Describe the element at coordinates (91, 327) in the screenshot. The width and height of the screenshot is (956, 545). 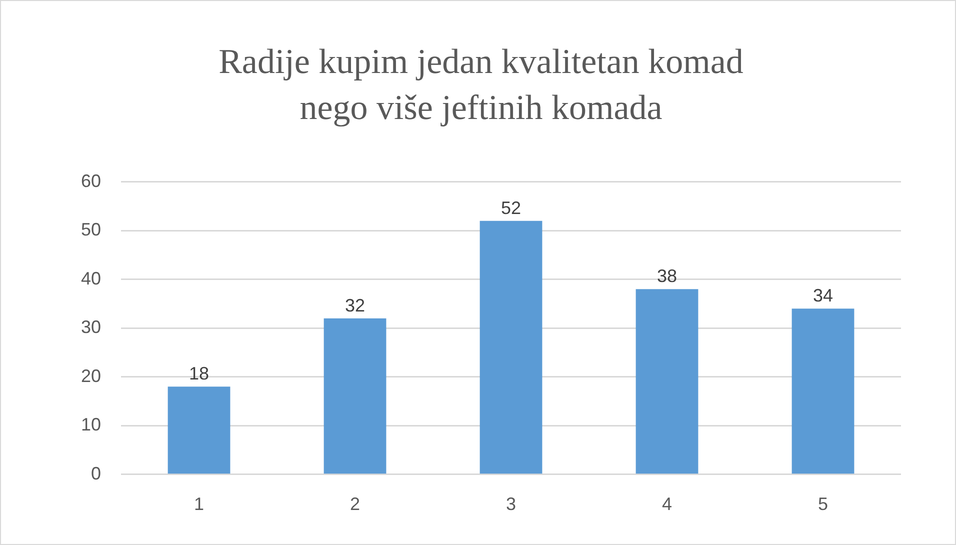
I see `y-tick-label: 30` at that location.